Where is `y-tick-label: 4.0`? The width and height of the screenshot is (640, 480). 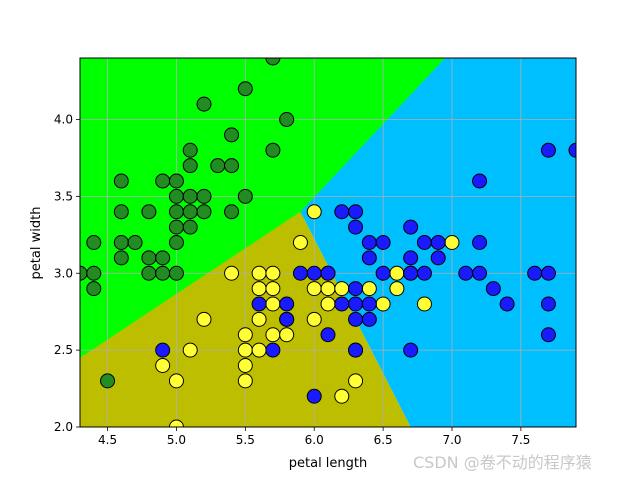 y-tick-label: 4.0 is located at coordinates (63, 120).